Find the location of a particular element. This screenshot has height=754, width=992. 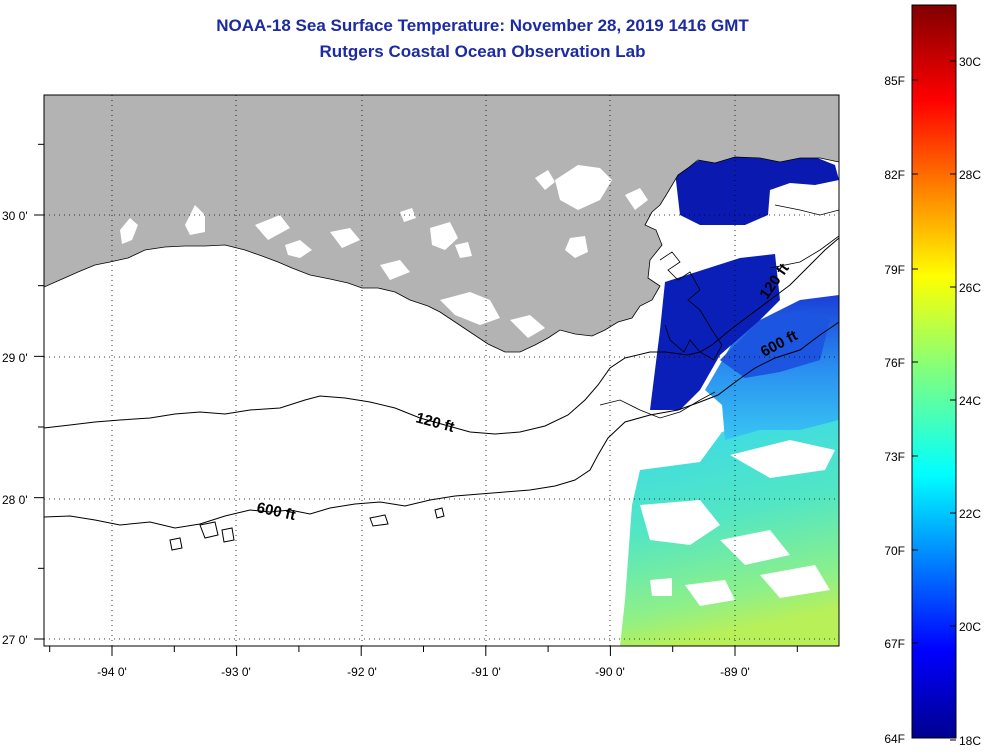

sst-sound-patch is located at coordinates (757, 190).